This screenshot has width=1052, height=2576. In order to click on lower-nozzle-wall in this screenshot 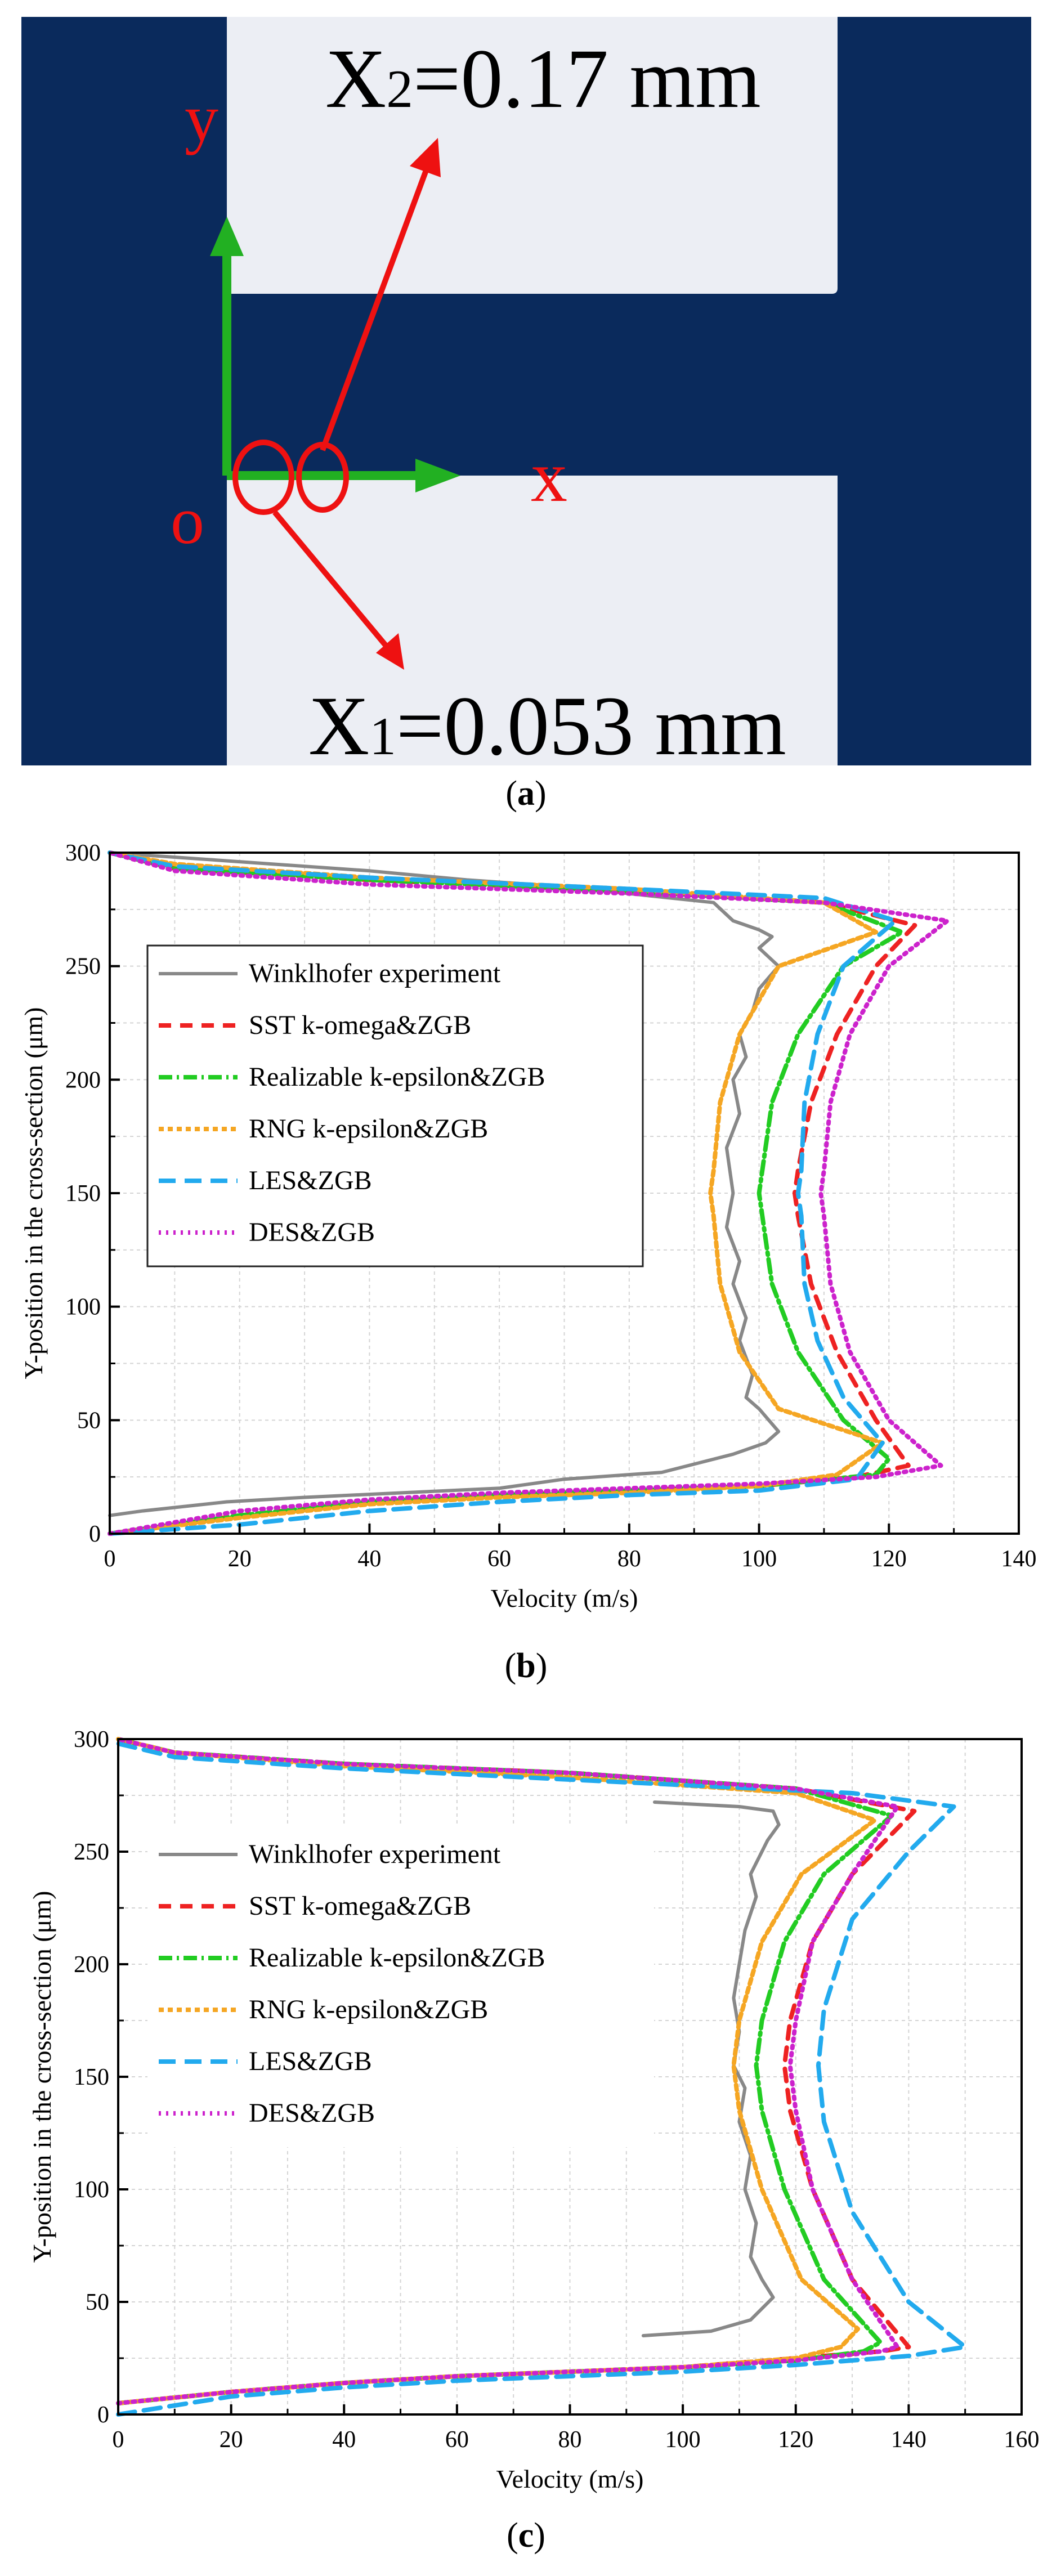, I will do `click(532, 620)`.